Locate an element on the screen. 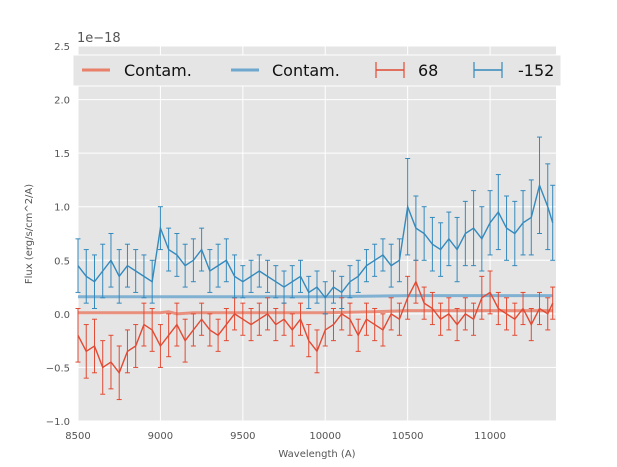 This screenshot has width=617, height=467. legend: Contam. Contam. 68 -152 is located at coordinates (317, 70).